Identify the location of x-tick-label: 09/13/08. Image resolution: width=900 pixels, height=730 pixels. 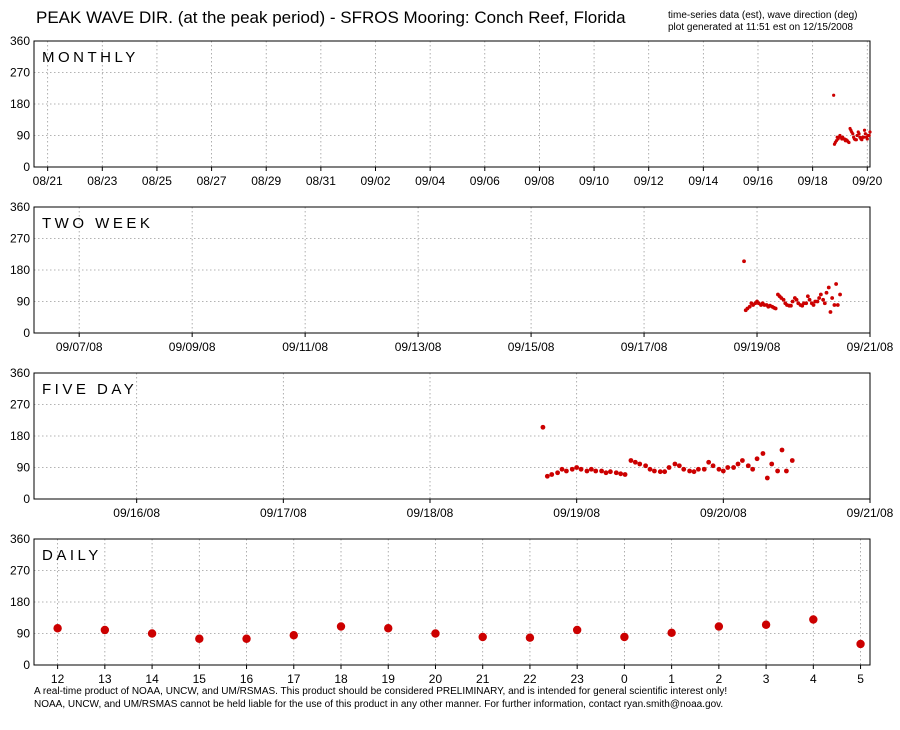
(418, 347).